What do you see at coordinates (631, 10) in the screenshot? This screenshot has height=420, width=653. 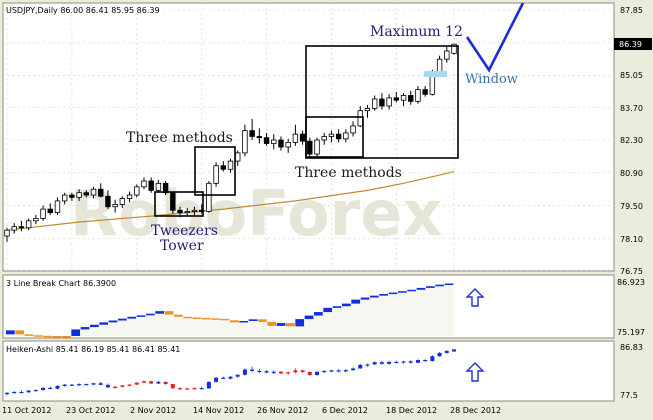 I see `y-tick-label: 87.85` at bounding box center [631, 10].